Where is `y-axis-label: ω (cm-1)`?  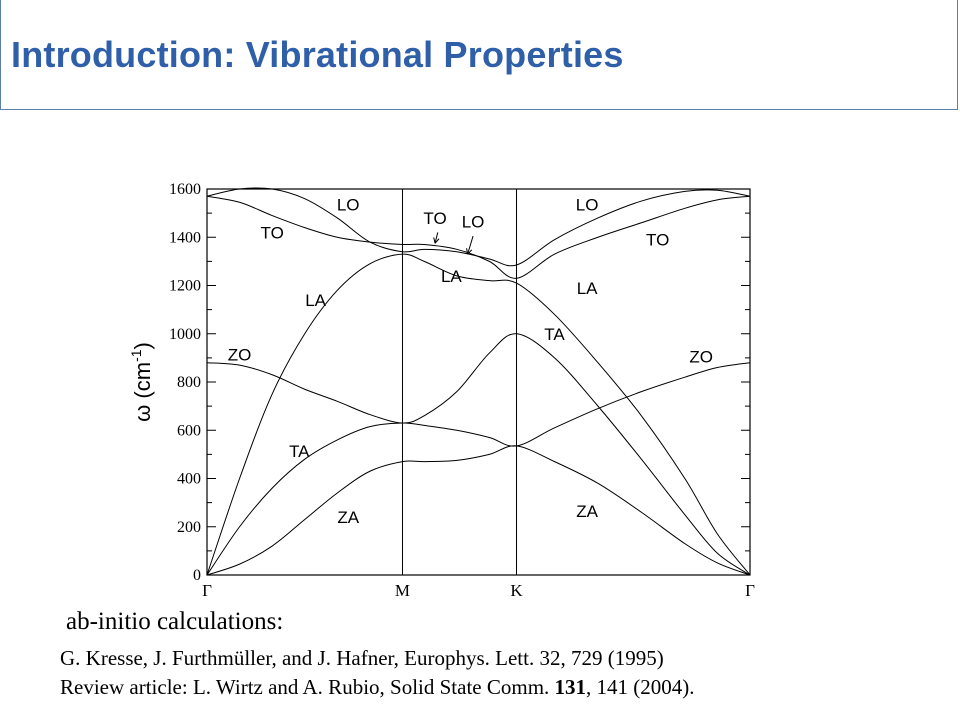
y-axis-label: ω (cm-1) is located at coordinates (141, 382).